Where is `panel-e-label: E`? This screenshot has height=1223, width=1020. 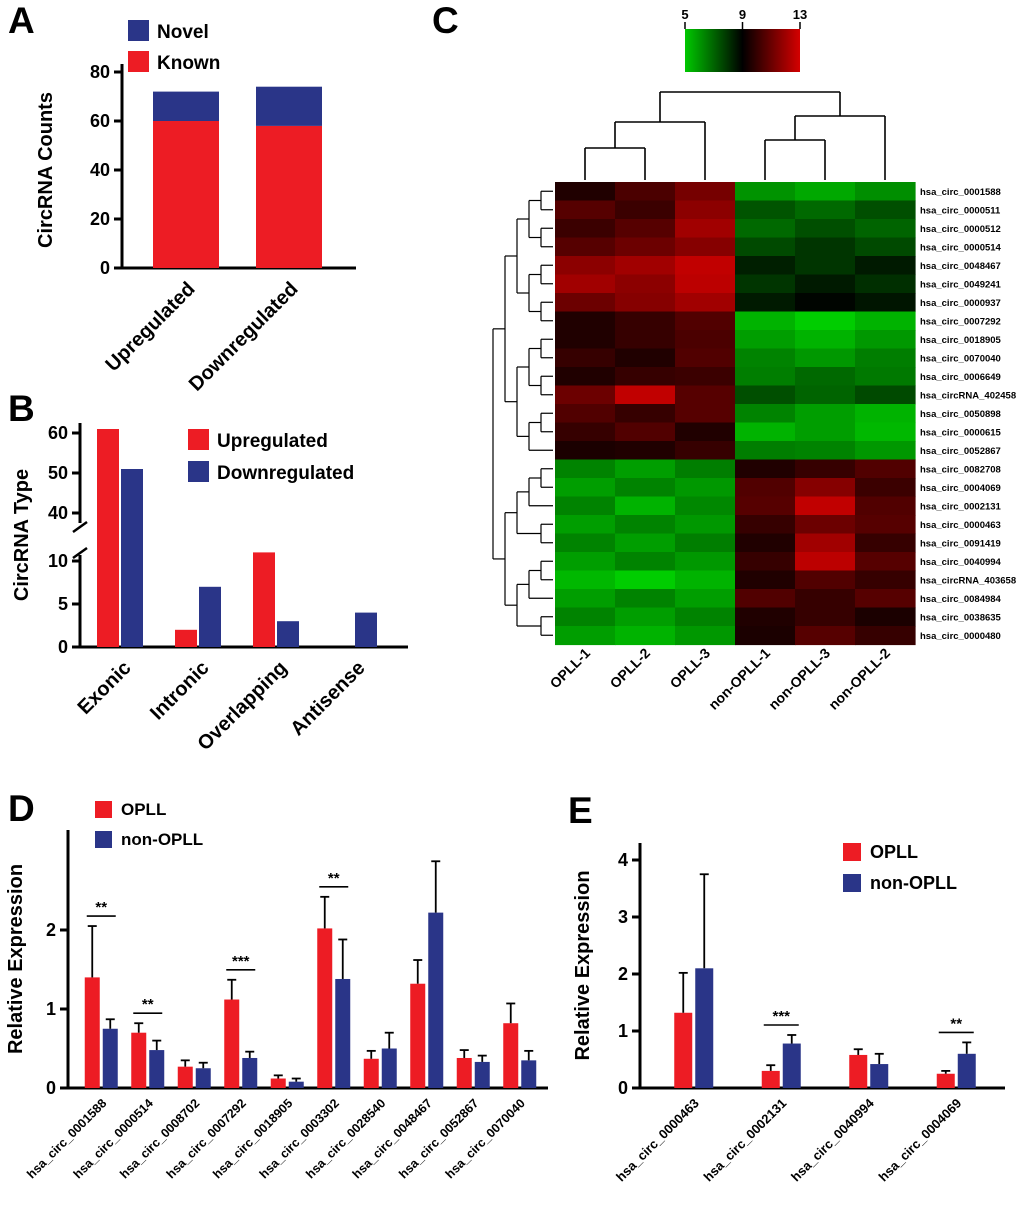
panel-e-label: E is located at coordinates (580, 810).